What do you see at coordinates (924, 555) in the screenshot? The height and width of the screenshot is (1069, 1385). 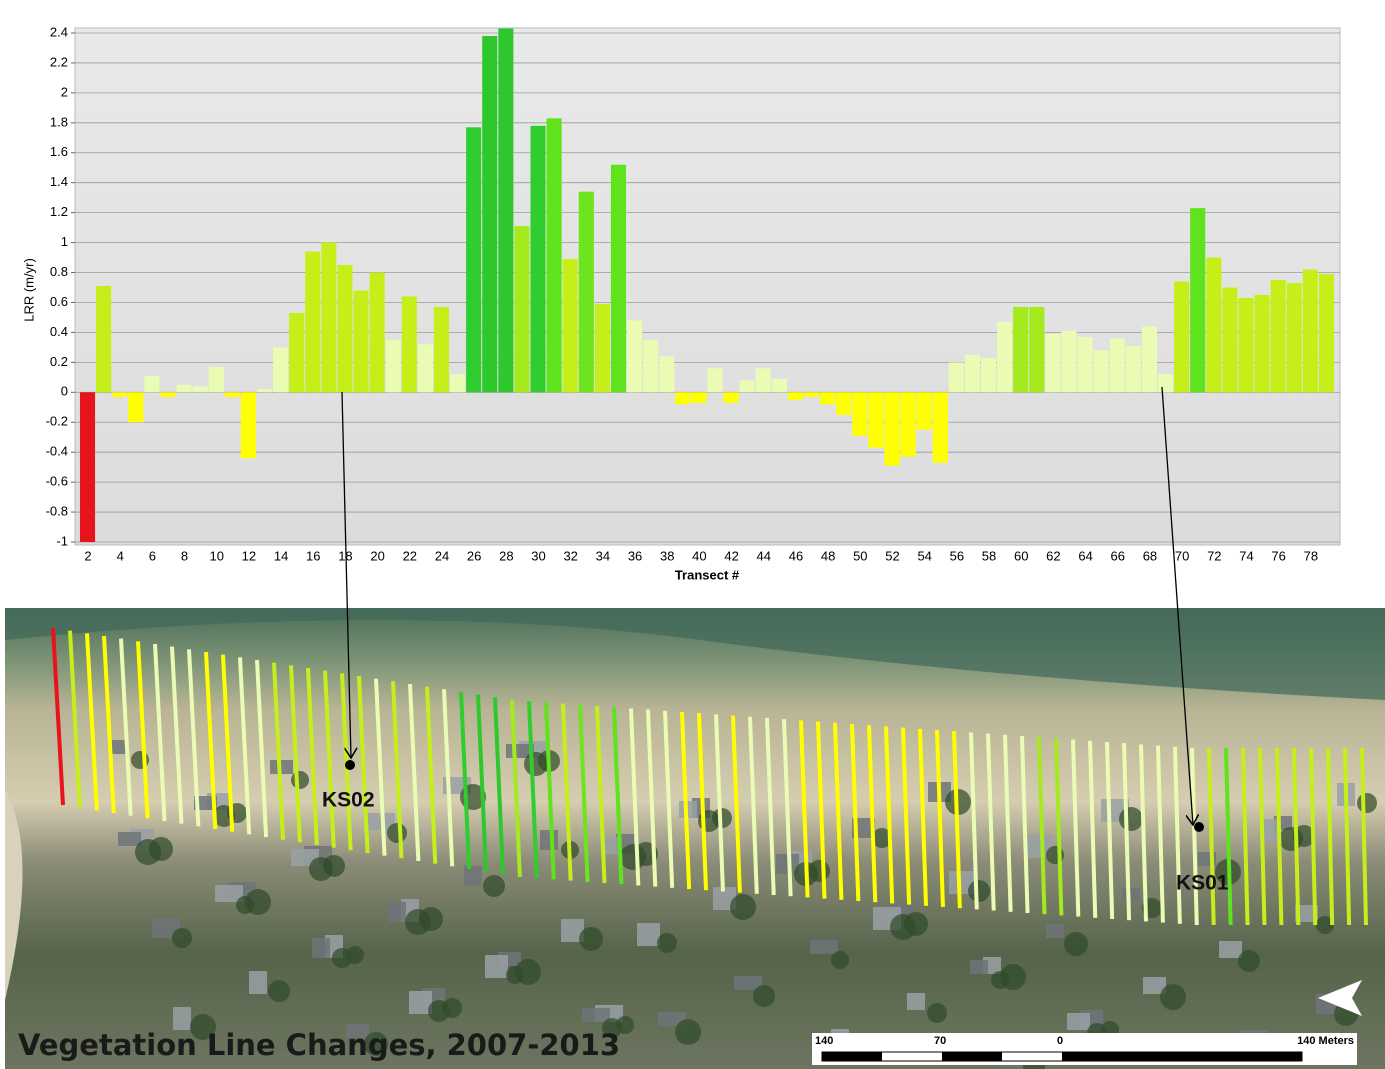 I see `x-tick-label: 54` at bounding box center [924, 555].